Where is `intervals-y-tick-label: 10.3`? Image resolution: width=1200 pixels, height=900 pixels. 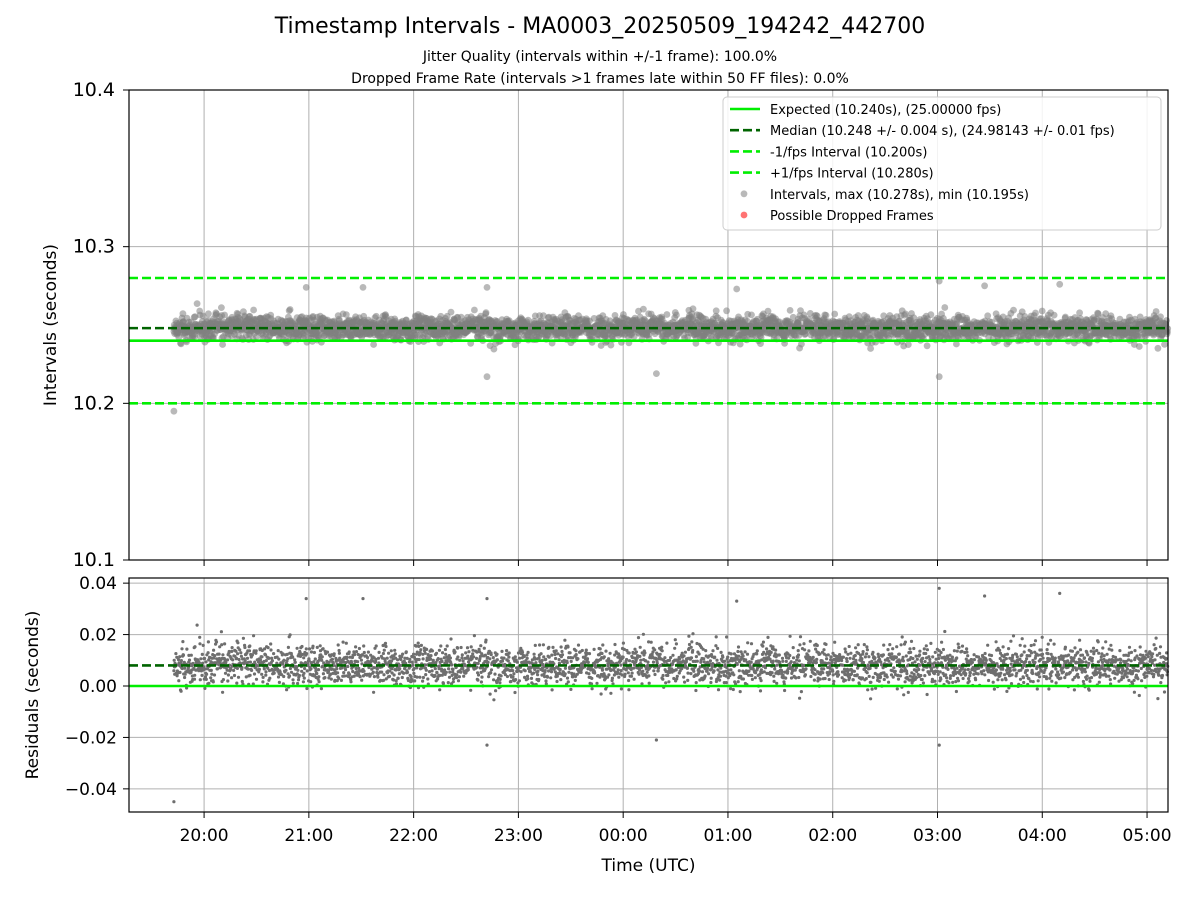
intervals-y-tick-label: 10.3 is located at coordinates (94, 247).